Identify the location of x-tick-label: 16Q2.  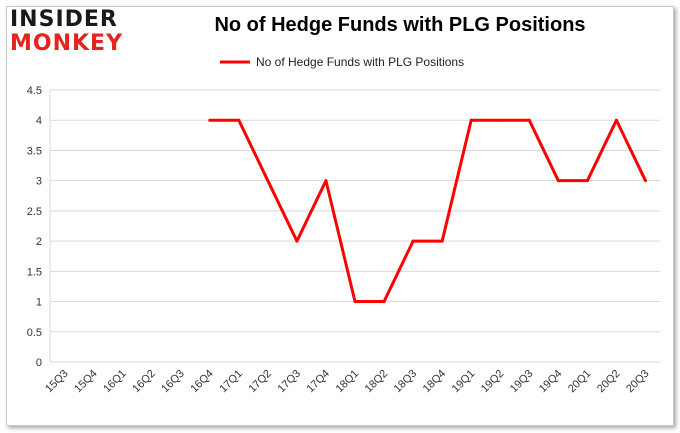
(144, 382).